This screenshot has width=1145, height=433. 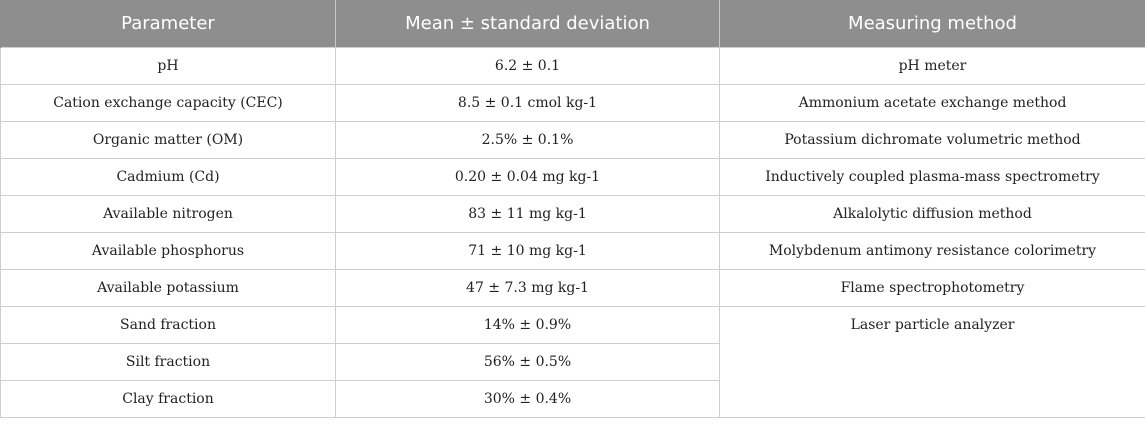 I want to click on table-row: pH 6.2 ± 0.1 pH meter, so click(x=572, y=66).